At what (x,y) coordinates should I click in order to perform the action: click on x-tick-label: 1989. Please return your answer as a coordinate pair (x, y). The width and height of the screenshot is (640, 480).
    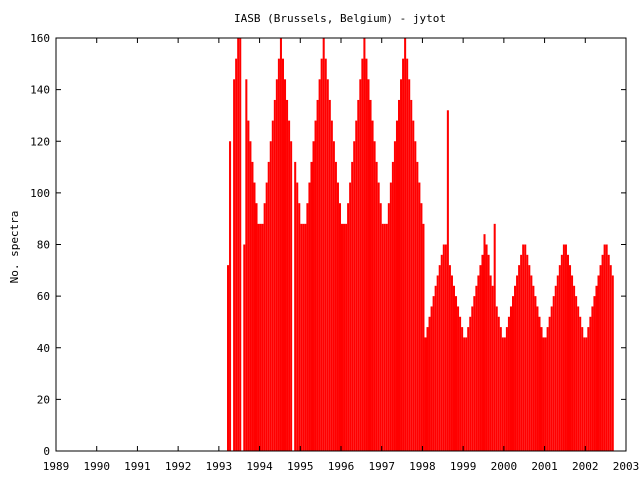
    Looking at the image, I should click on (56, 466).